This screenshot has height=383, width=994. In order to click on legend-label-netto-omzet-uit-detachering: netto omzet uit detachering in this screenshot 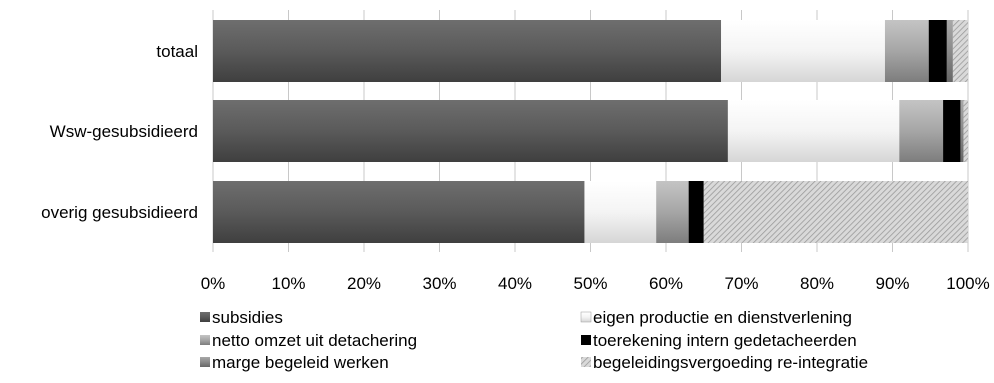, I will do `click(314, 340)`.